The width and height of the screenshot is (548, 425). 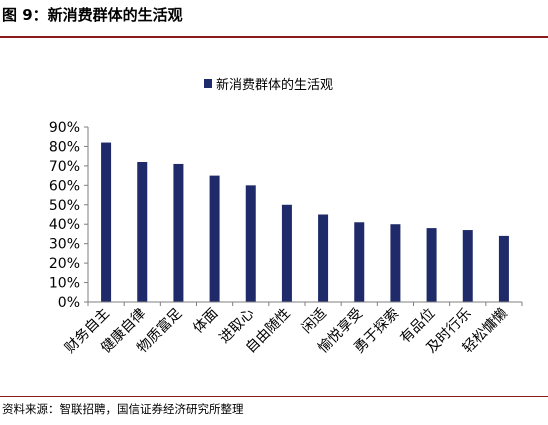 What do you see at coordinates (92, 15) in the screenshot?
I see `figure-title: 图 9：新消费群体的生活观` at bounding box center [92, 15].